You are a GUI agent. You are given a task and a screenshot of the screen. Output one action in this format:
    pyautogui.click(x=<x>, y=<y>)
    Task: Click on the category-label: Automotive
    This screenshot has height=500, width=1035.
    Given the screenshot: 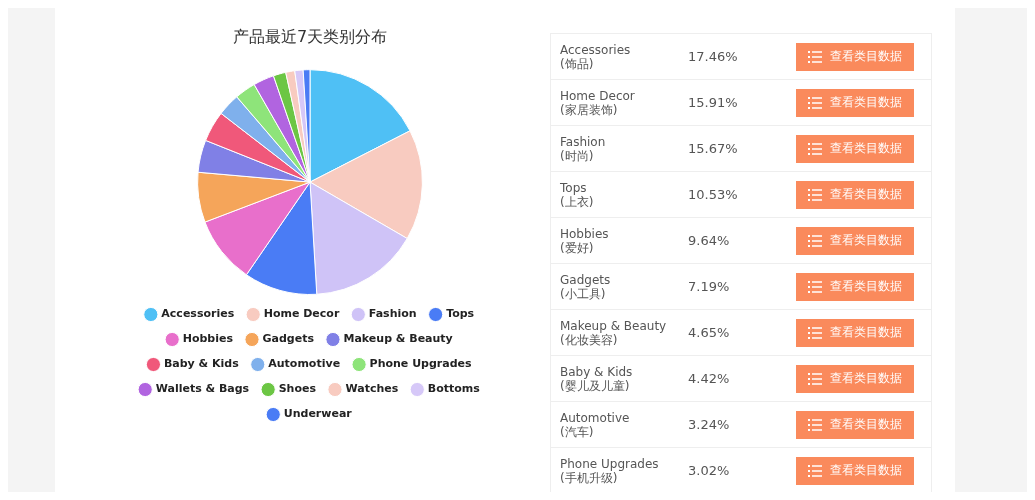 What is the action you would take?
    pyautogui.click(x=595, y=417)
    